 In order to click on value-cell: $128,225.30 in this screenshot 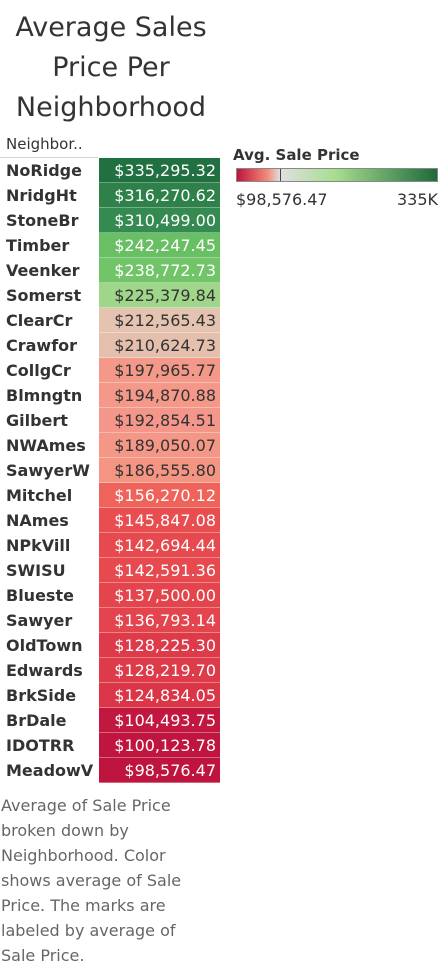, I will do `click(159, 645)`.